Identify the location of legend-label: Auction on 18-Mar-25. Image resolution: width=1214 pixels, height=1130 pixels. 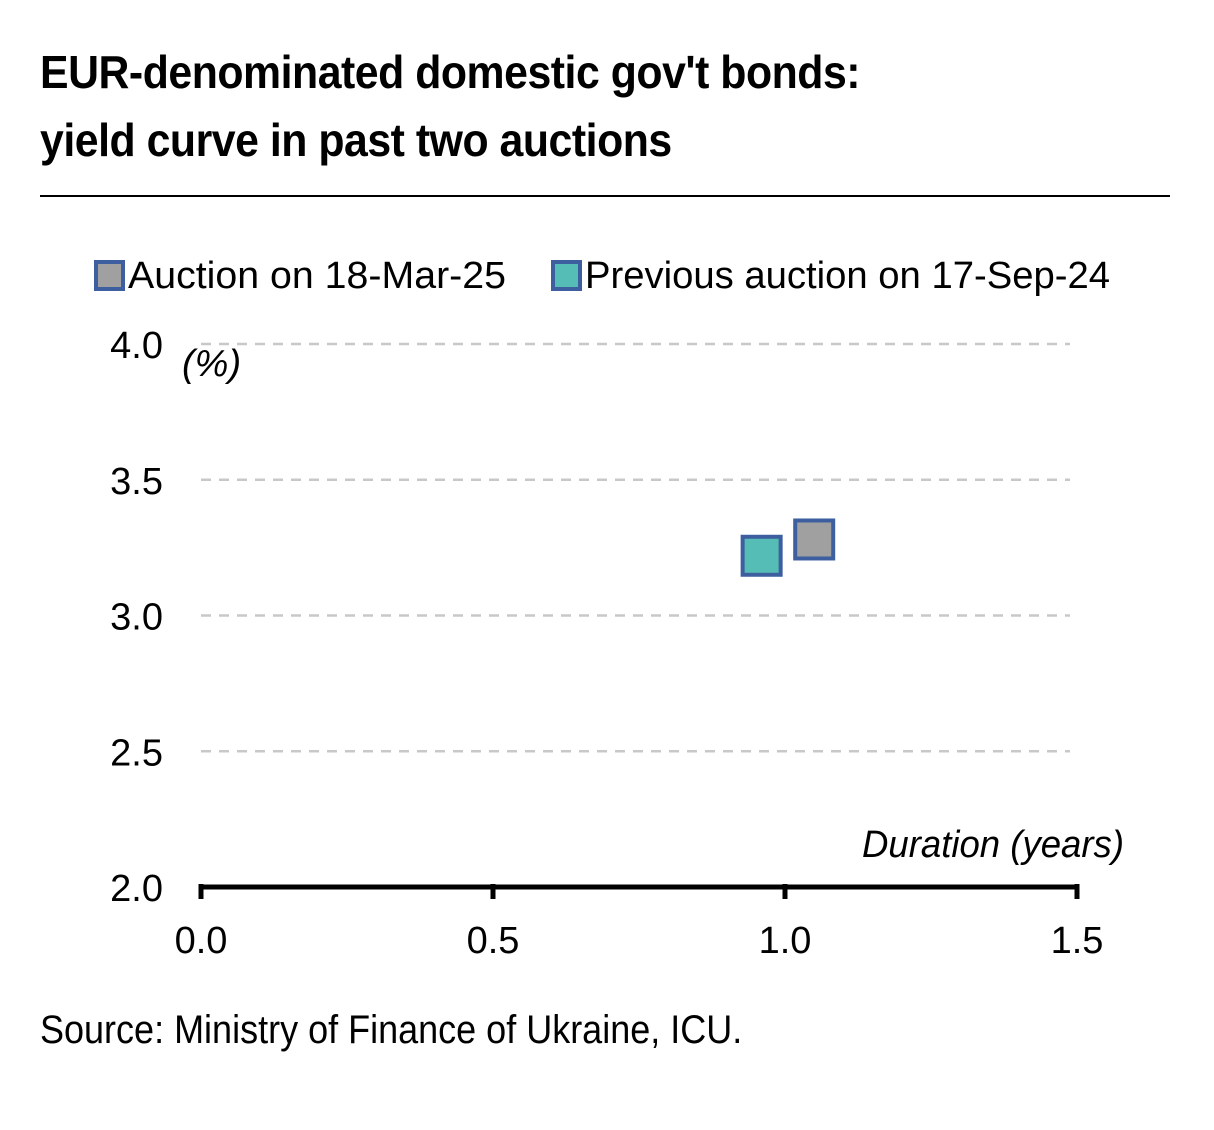
(317, 276).